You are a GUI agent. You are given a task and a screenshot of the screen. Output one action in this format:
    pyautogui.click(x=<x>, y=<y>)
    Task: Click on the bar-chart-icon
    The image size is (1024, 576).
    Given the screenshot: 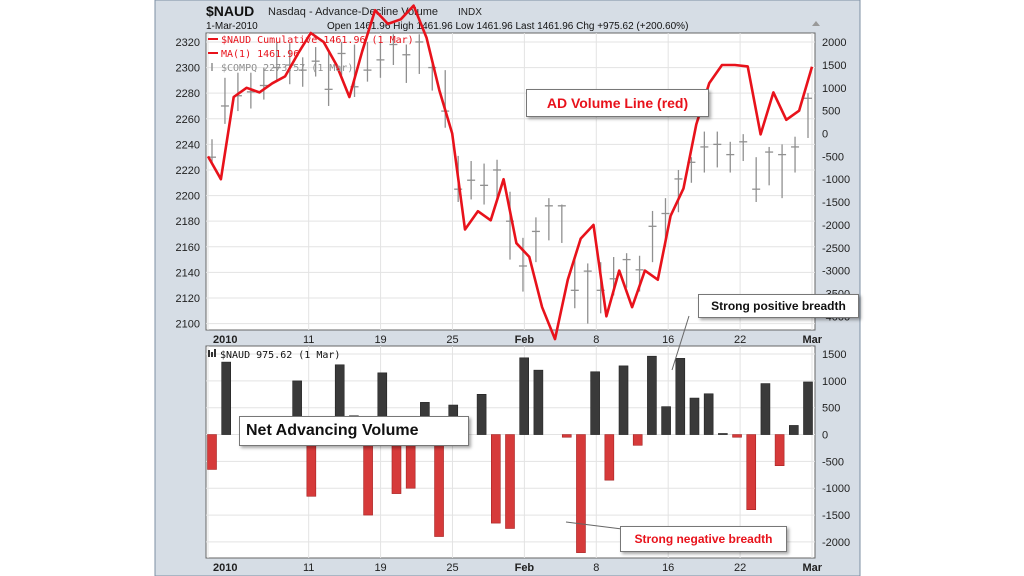 What is the action you would take?
    pyautogui.click(x=209, y=353)
    